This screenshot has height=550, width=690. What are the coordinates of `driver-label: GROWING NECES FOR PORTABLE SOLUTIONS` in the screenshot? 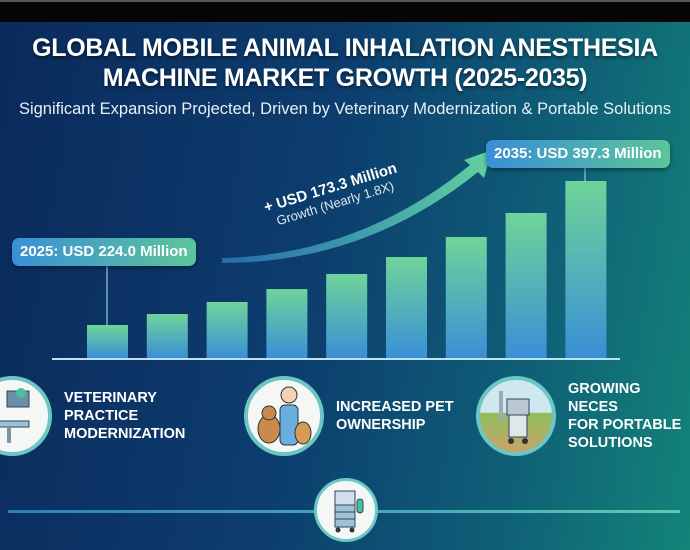 It's located at (625, 416).